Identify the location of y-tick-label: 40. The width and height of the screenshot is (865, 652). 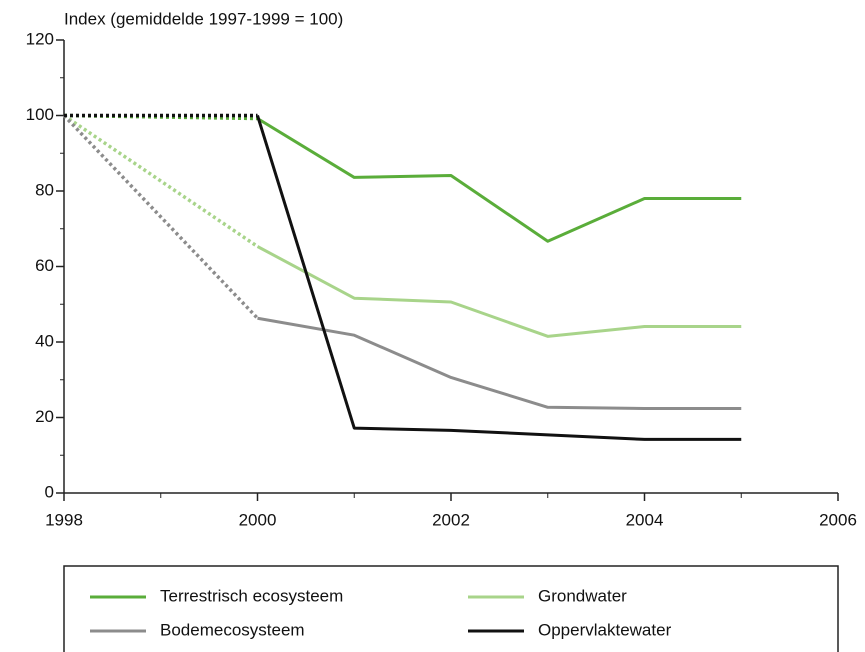
(44, 340).